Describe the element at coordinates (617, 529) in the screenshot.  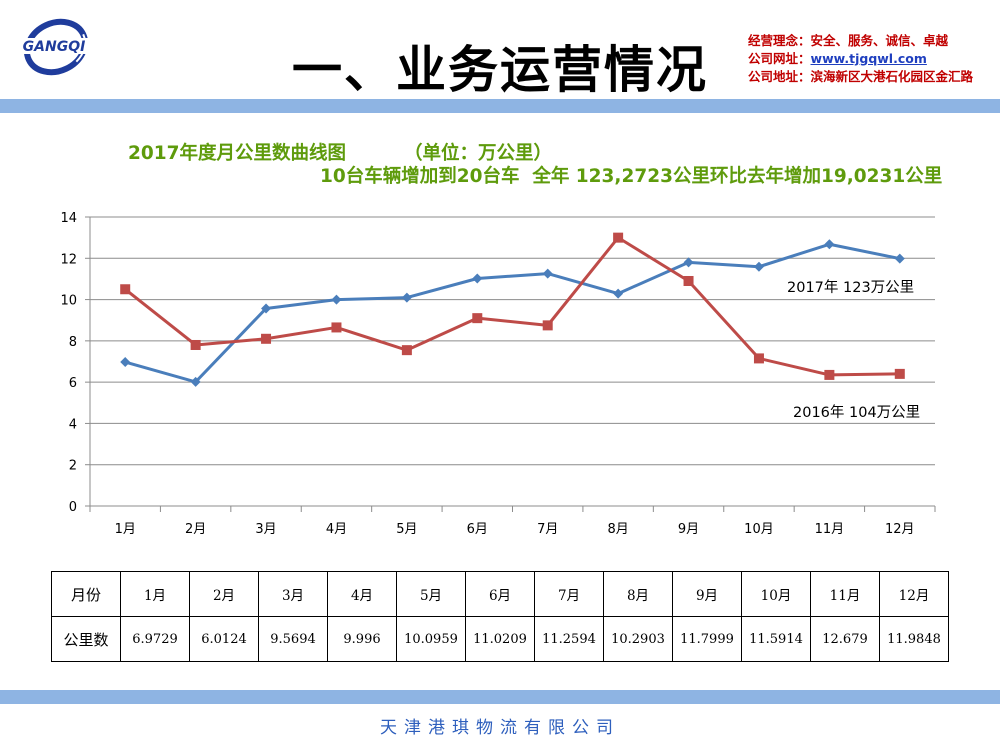
I see `x-tick-label: 8月` at that location.